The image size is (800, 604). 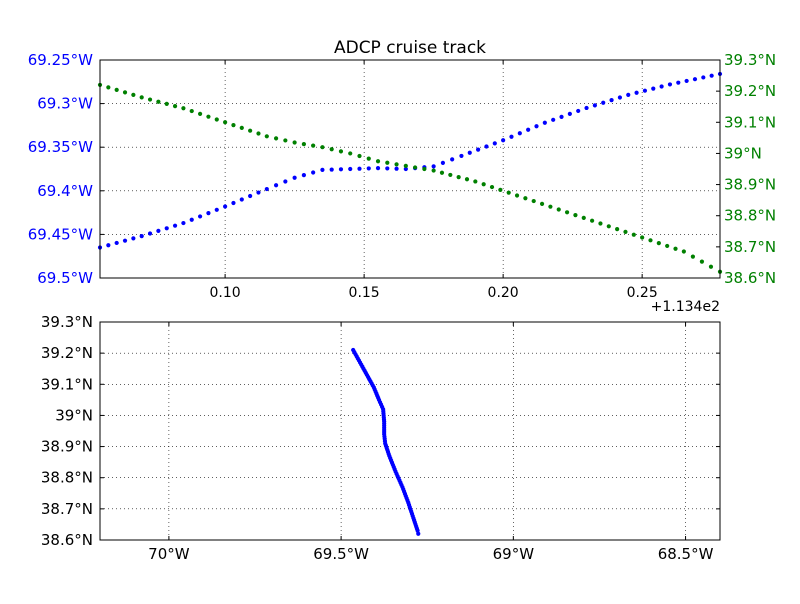 What do you see at coordinates (67, 509) in the screenshot?
I see `bottom-y-tick-label: 38.7°N` at bounding box center [67, 509].